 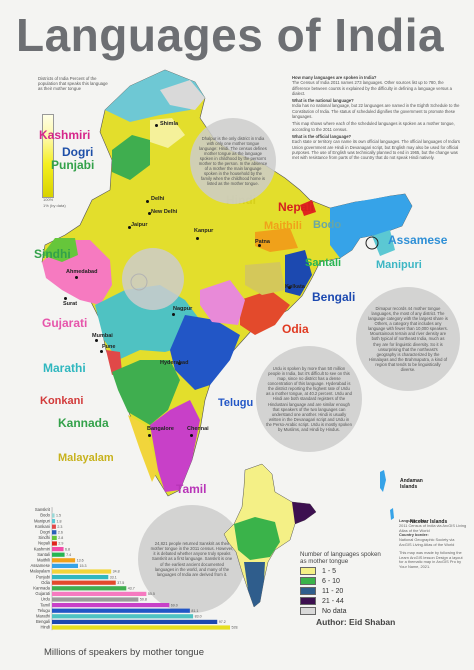 What do you see at coordinates (60, 533) in the screenshot?
I see `bar-value-label: 2.6` at bounding box center [60, 533].